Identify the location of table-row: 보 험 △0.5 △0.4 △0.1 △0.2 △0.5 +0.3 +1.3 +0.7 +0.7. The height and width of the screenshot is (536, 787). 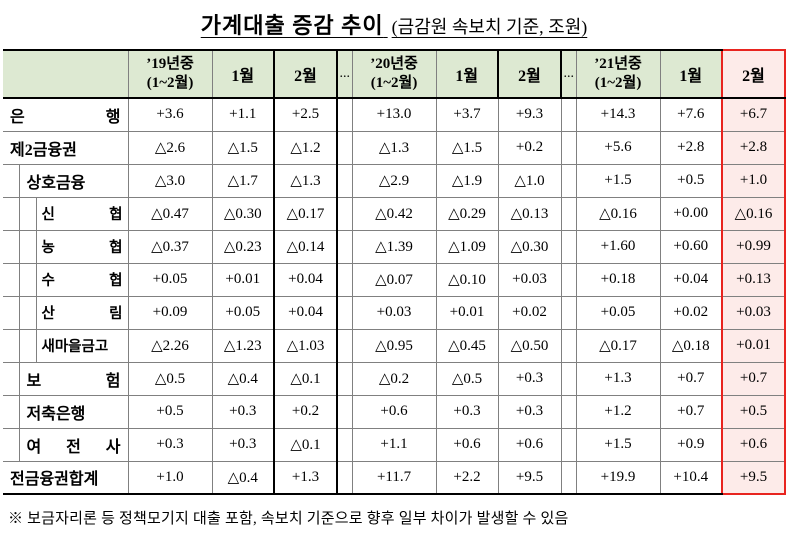
(395, 378).